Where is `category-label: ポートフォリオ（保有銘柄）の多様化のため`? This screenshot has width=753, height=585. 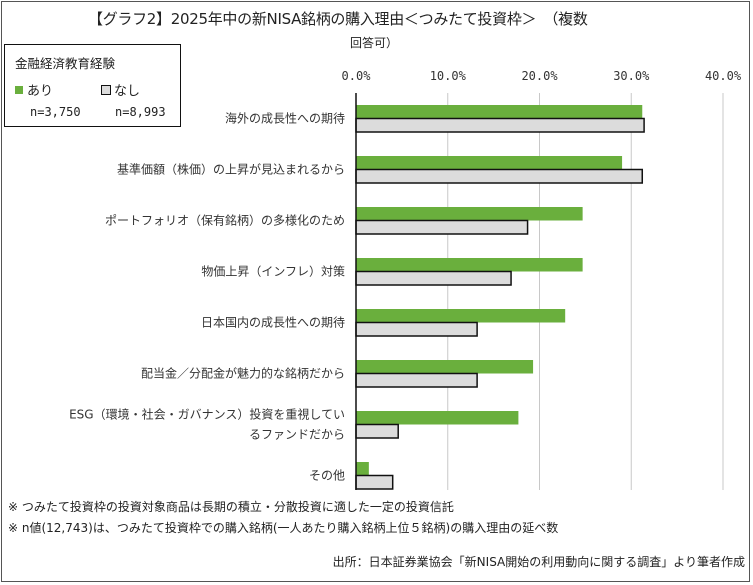
category-label: ポートフォリオ（保有銘柄）の多様化のため is located at coordinates (225, 220).